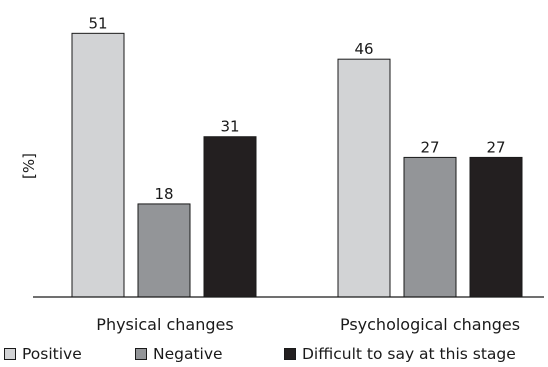 The height and width of the screenshot is (367, 548). I want to click on legend-item-positive: Positive, so click(43, 354).